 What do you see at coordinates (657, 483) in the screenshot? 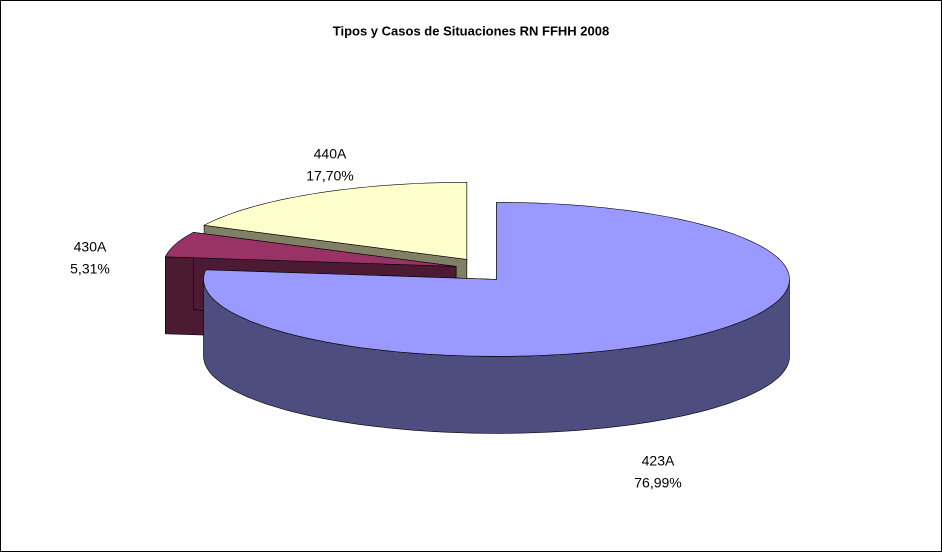
I see `slice-value-label: 76,99%` at bounding box center [657, 483].